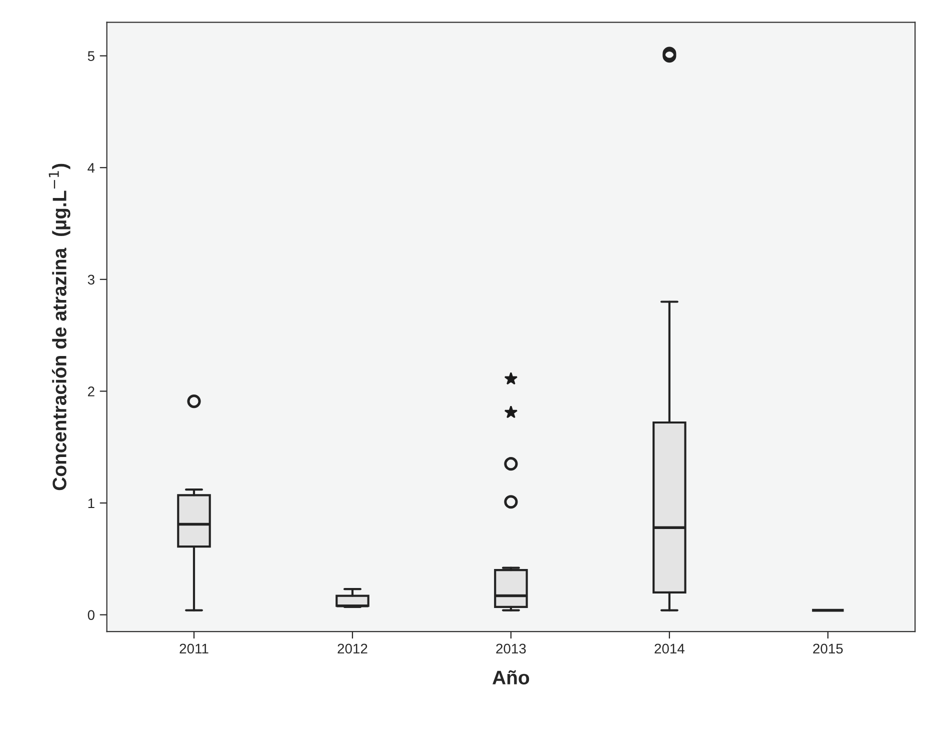 The width and height of the screenshot is (929, 743). What do you see at coordinates (91, 615) in the screenshot?
I see `y-tick-label: 0` at bounding box center [91, 615].